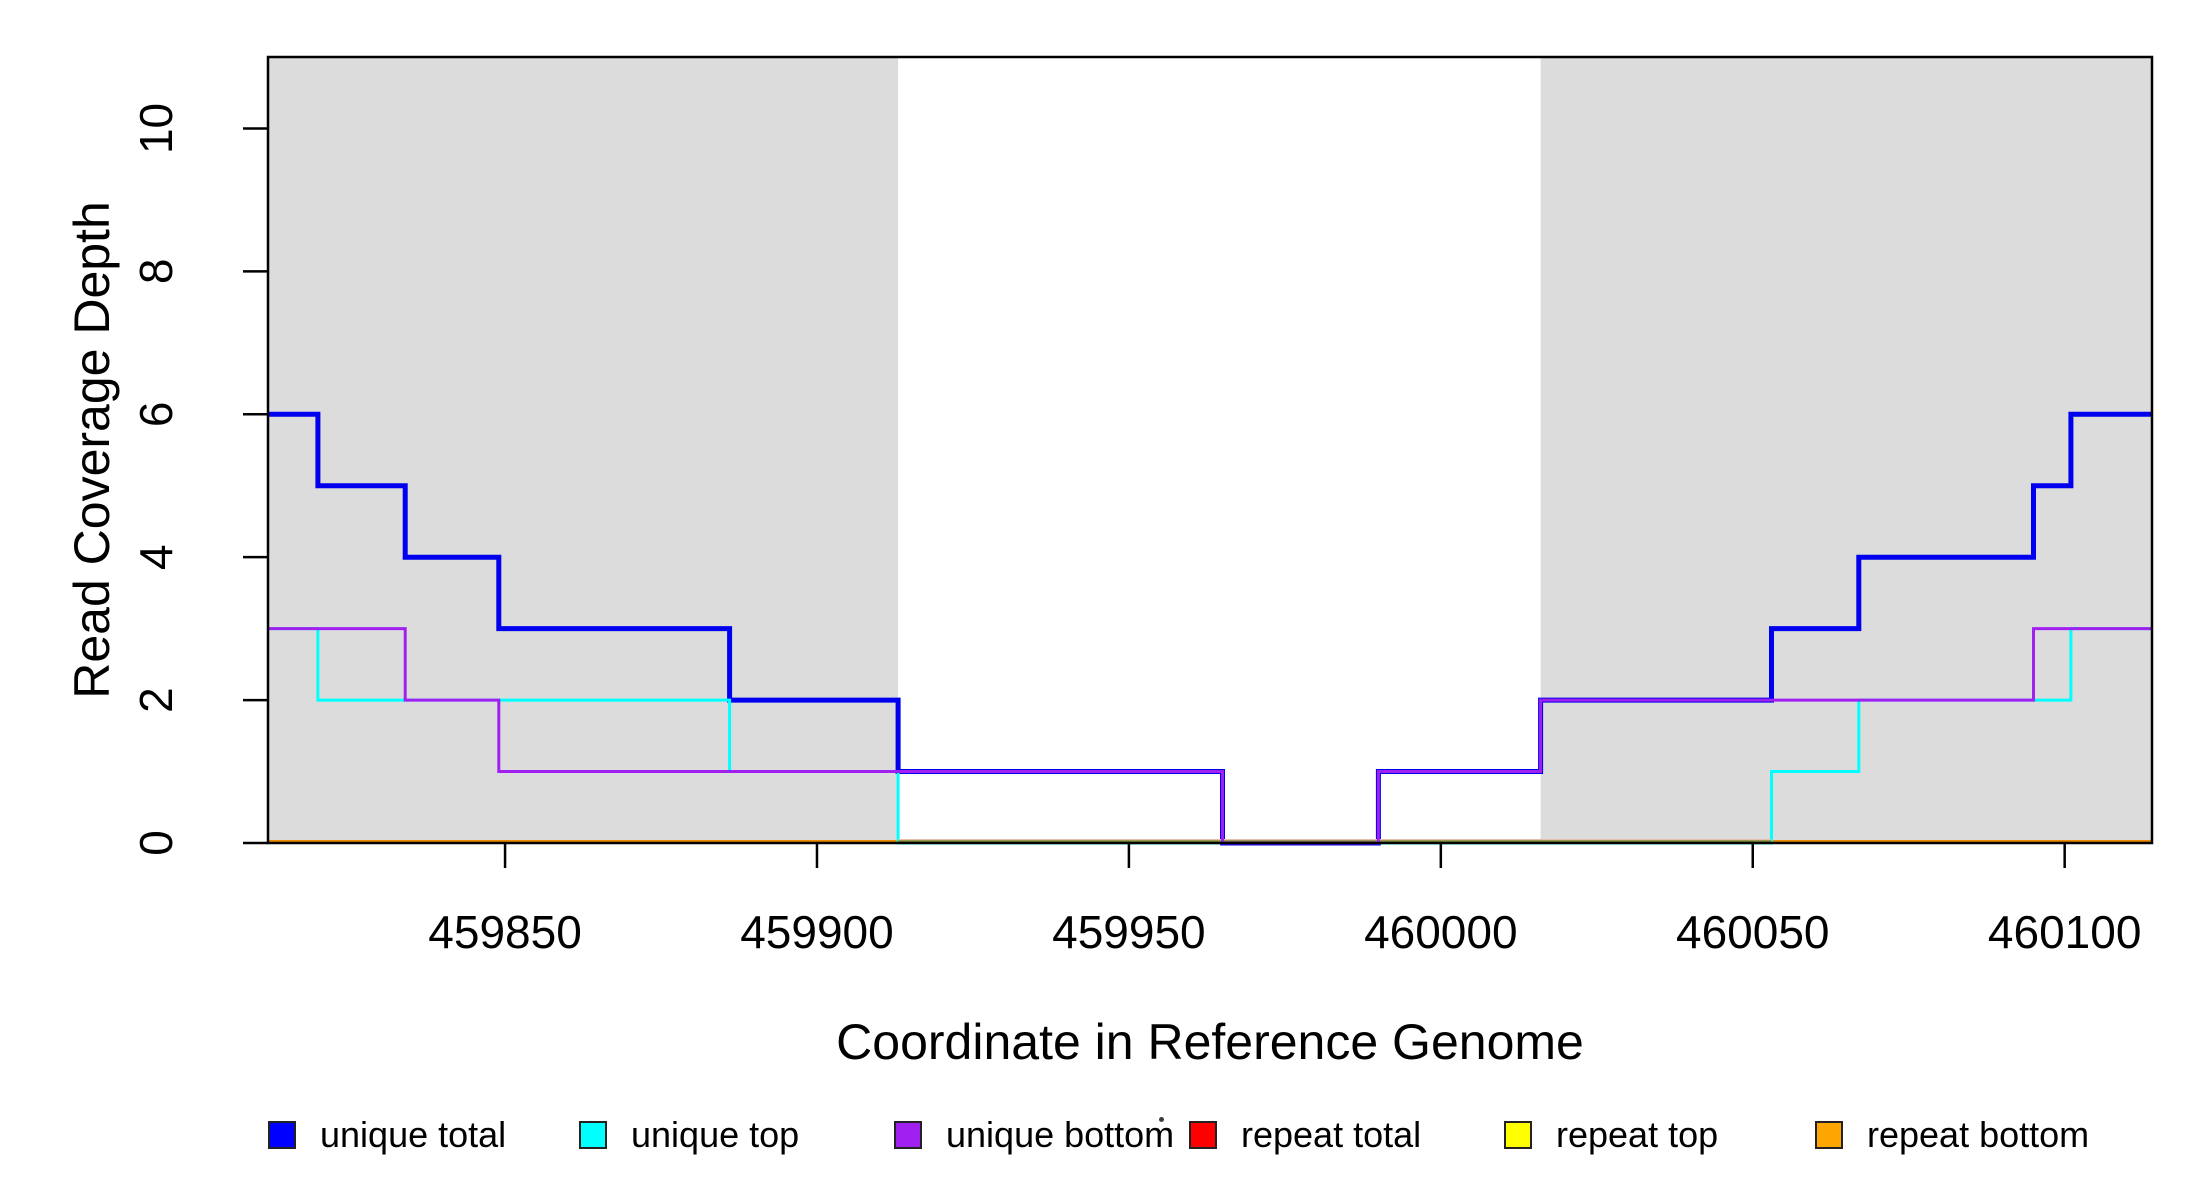 The image size is (2200, 1200). What do you see at coordinates (156, 272) in the screenshot?
I see `y-tick-label: 8` at bounding box center [156, 272].